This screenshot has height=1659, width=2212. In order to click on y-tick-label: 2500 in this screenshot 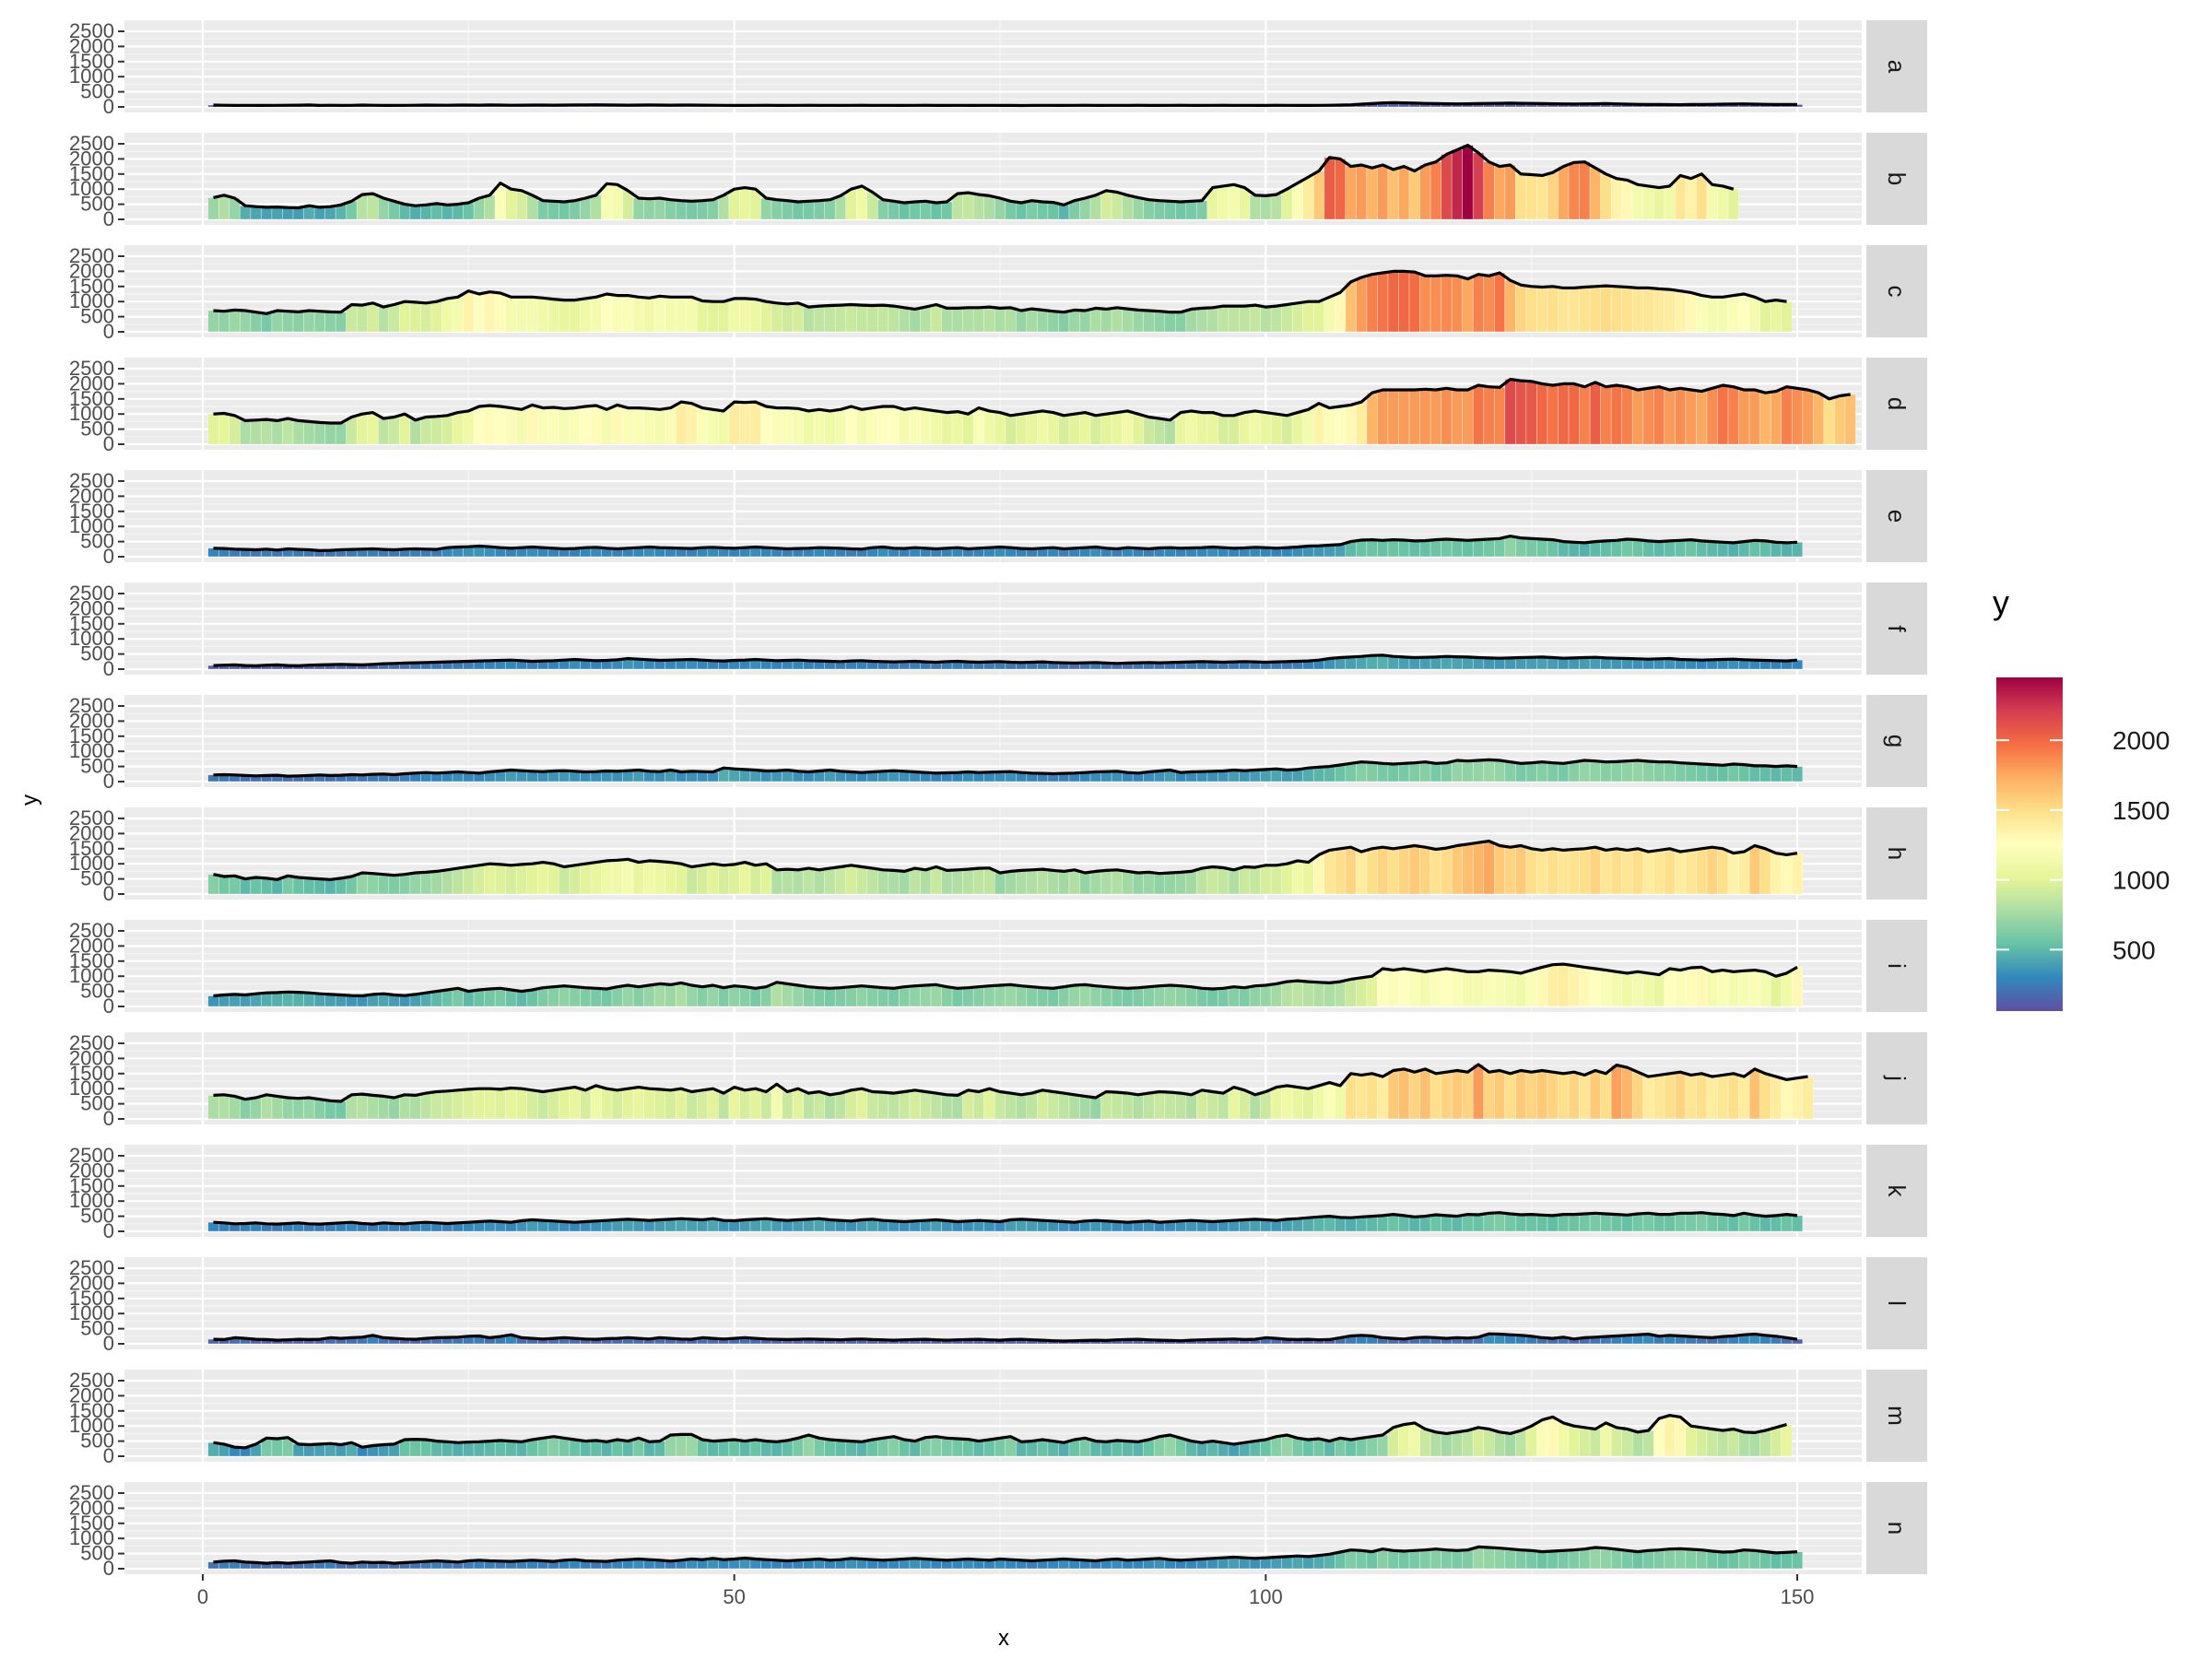, I will do `click(91, 705)`.